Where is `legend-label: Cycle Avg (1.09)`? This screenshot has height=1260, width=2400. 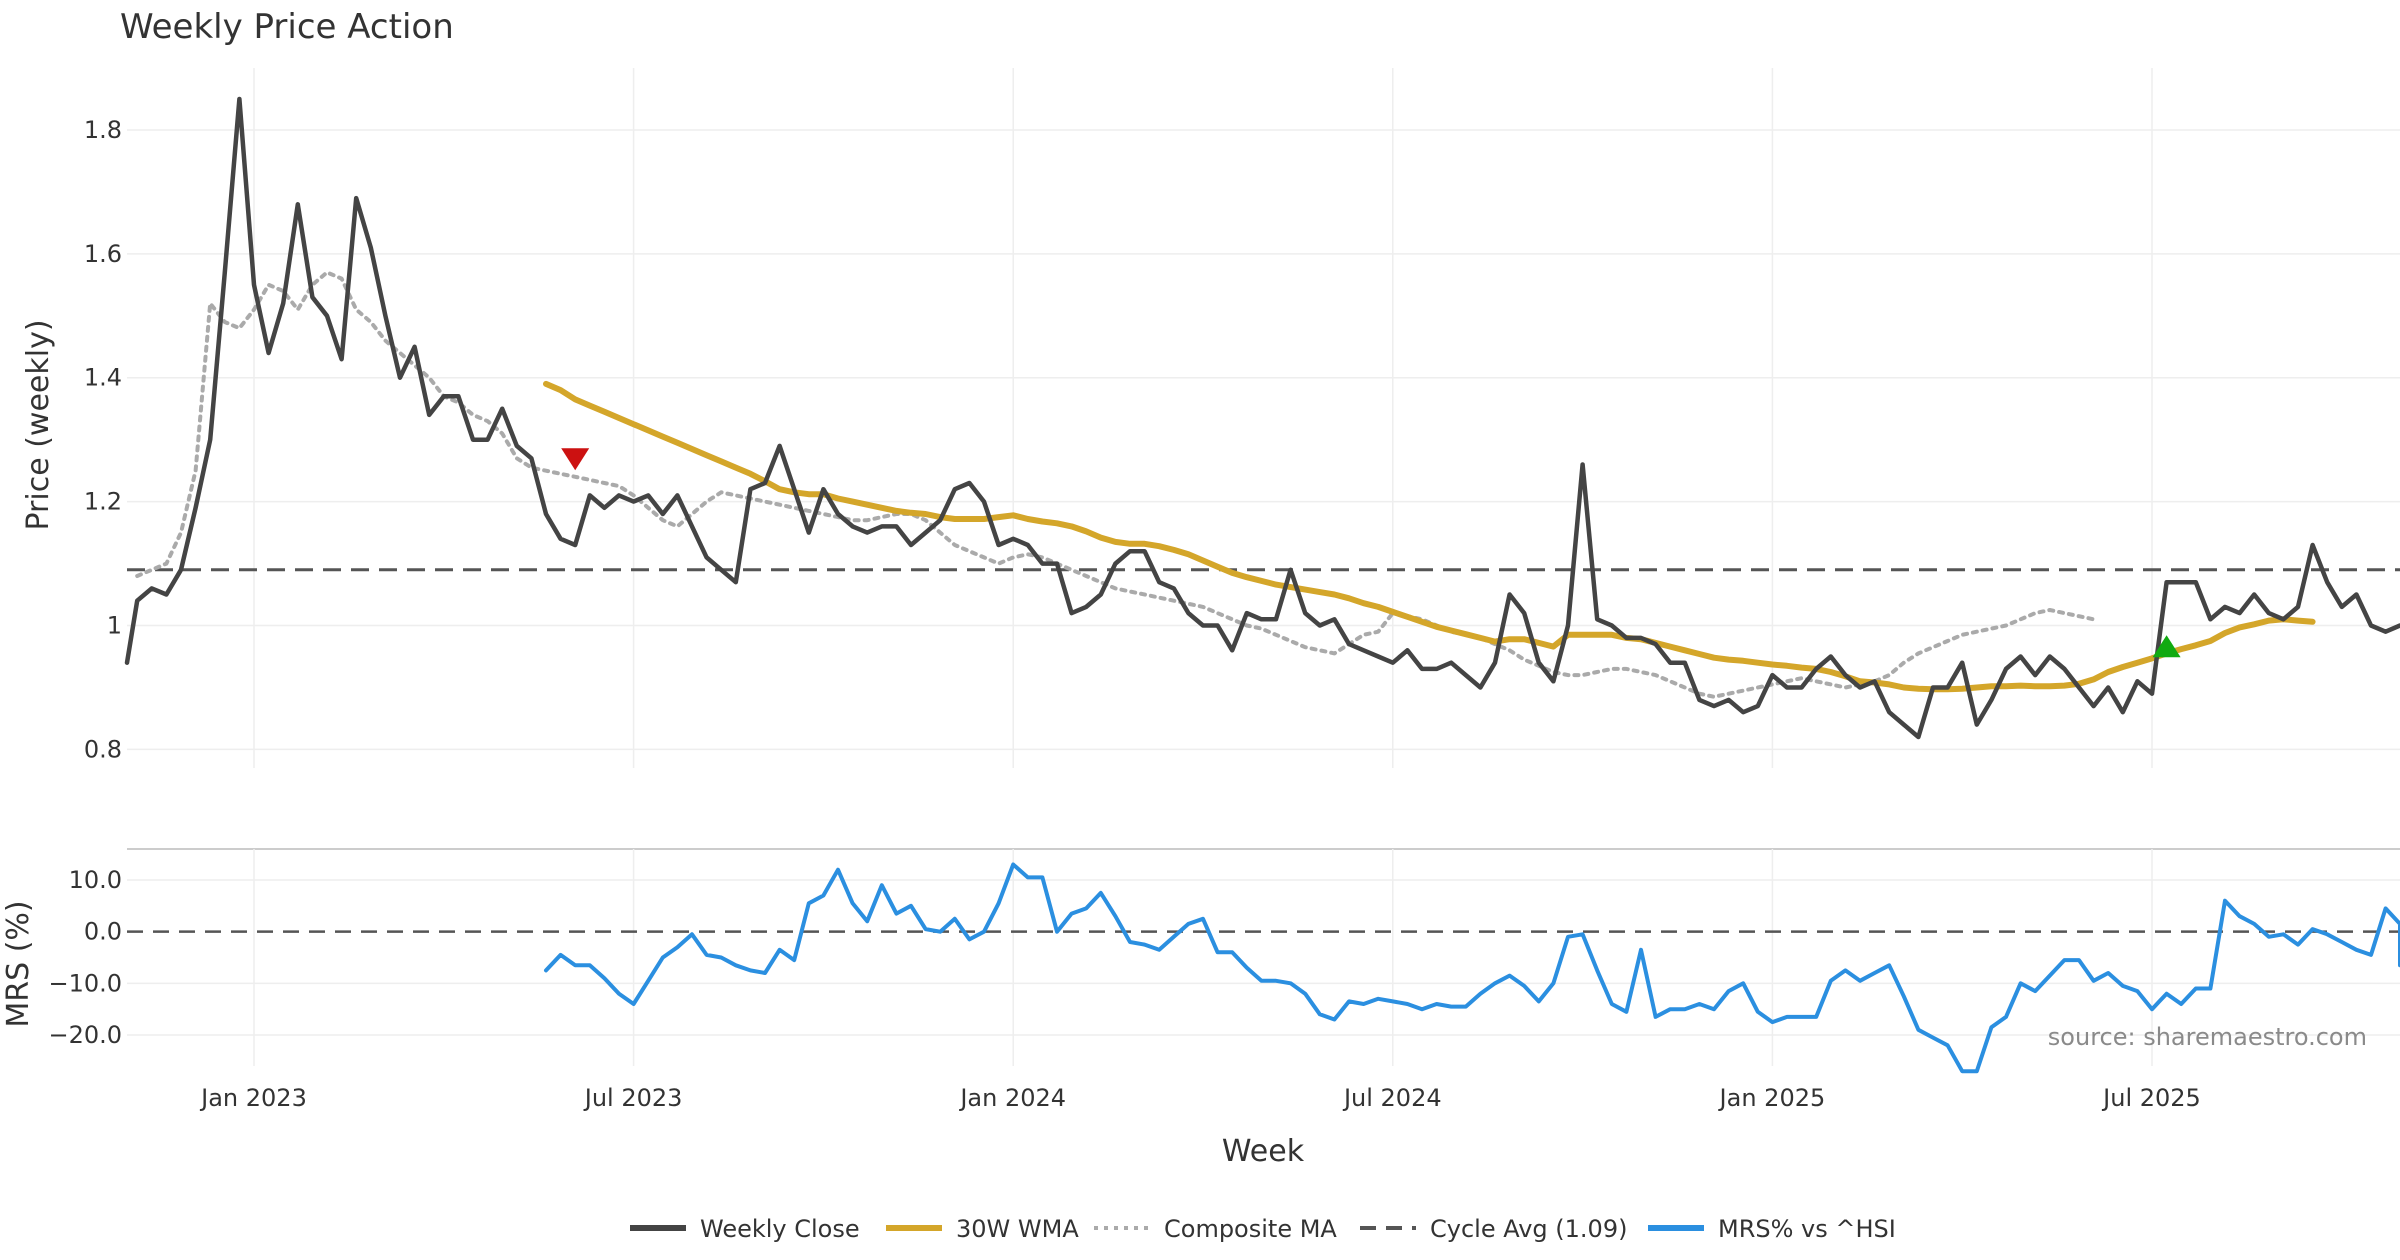
legend-label: Cycle Avg (1.09) is located at coordinates (1528, 1229).